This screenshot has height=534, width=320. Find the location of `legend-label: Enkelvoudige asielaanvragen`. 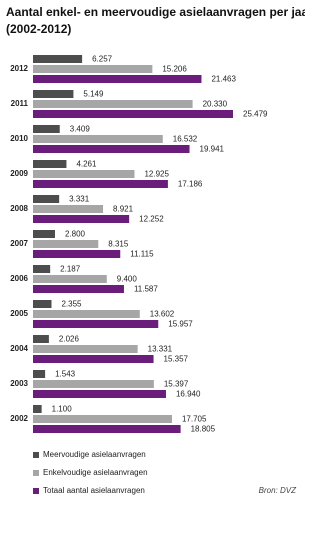

legend-label: Enkelvoudige asielaanvragen is located at coordinates (95, 472).